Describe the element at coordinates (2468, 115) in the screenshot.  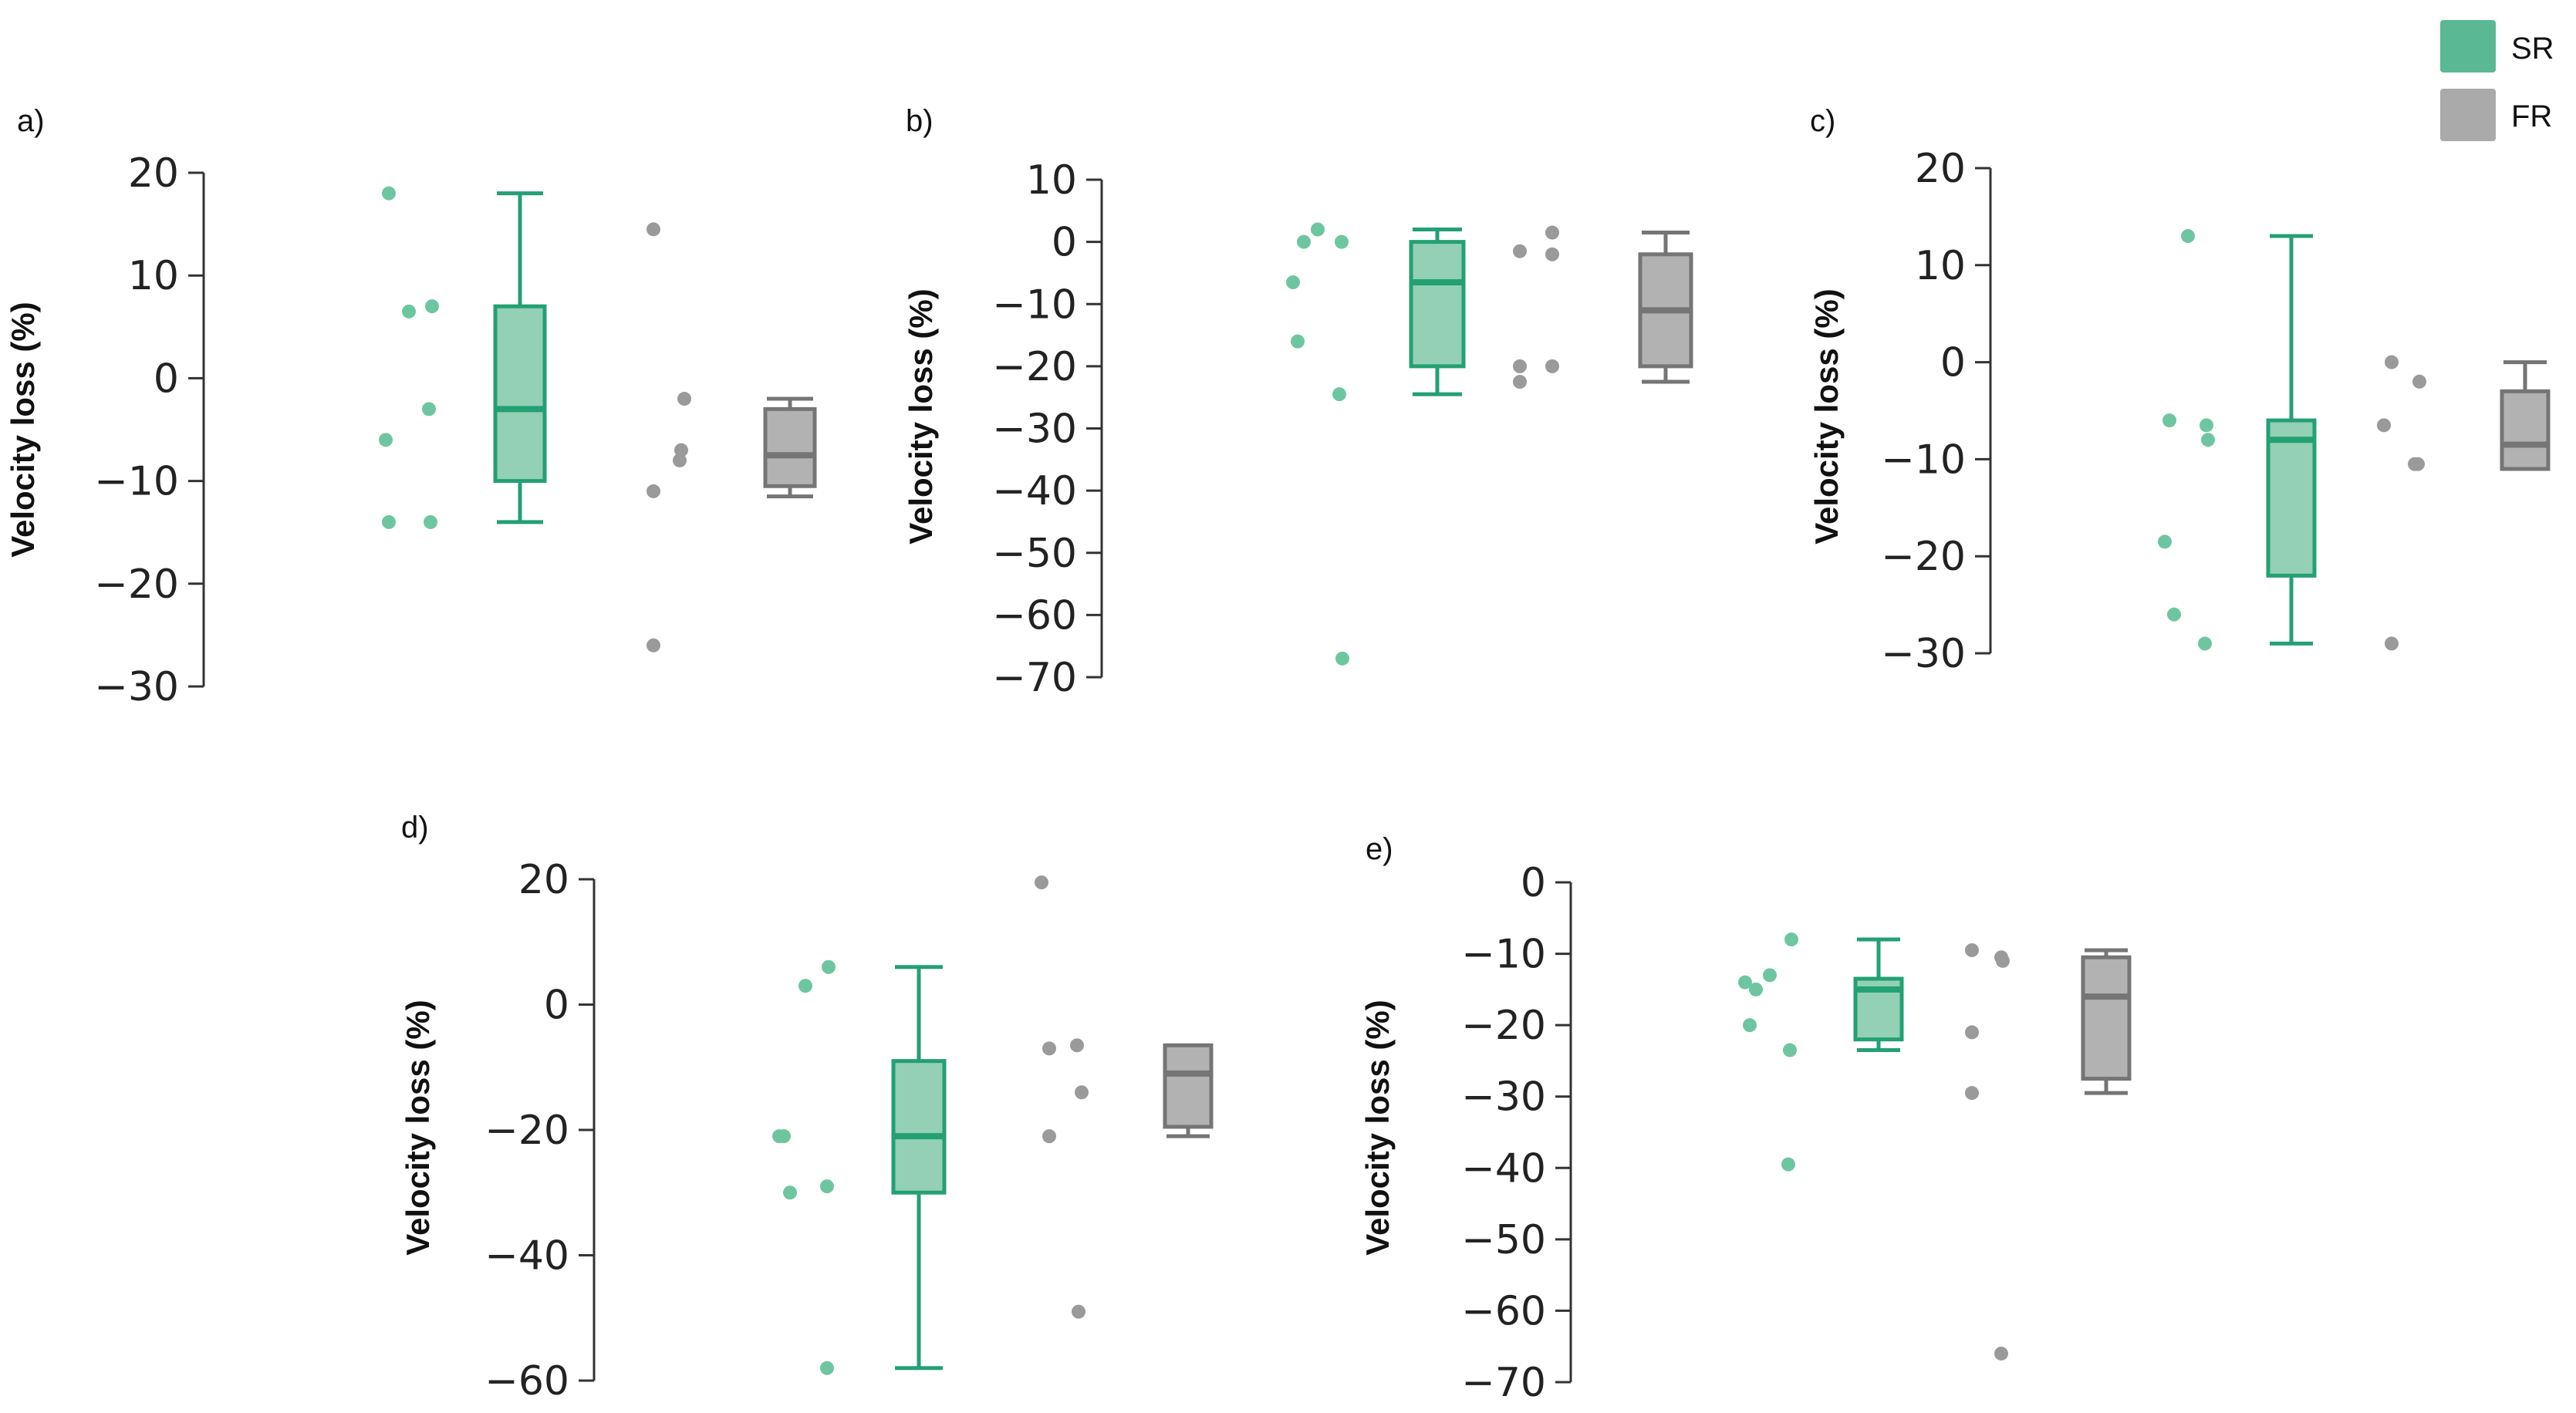
I see `legend-swatch-fr` at that location.